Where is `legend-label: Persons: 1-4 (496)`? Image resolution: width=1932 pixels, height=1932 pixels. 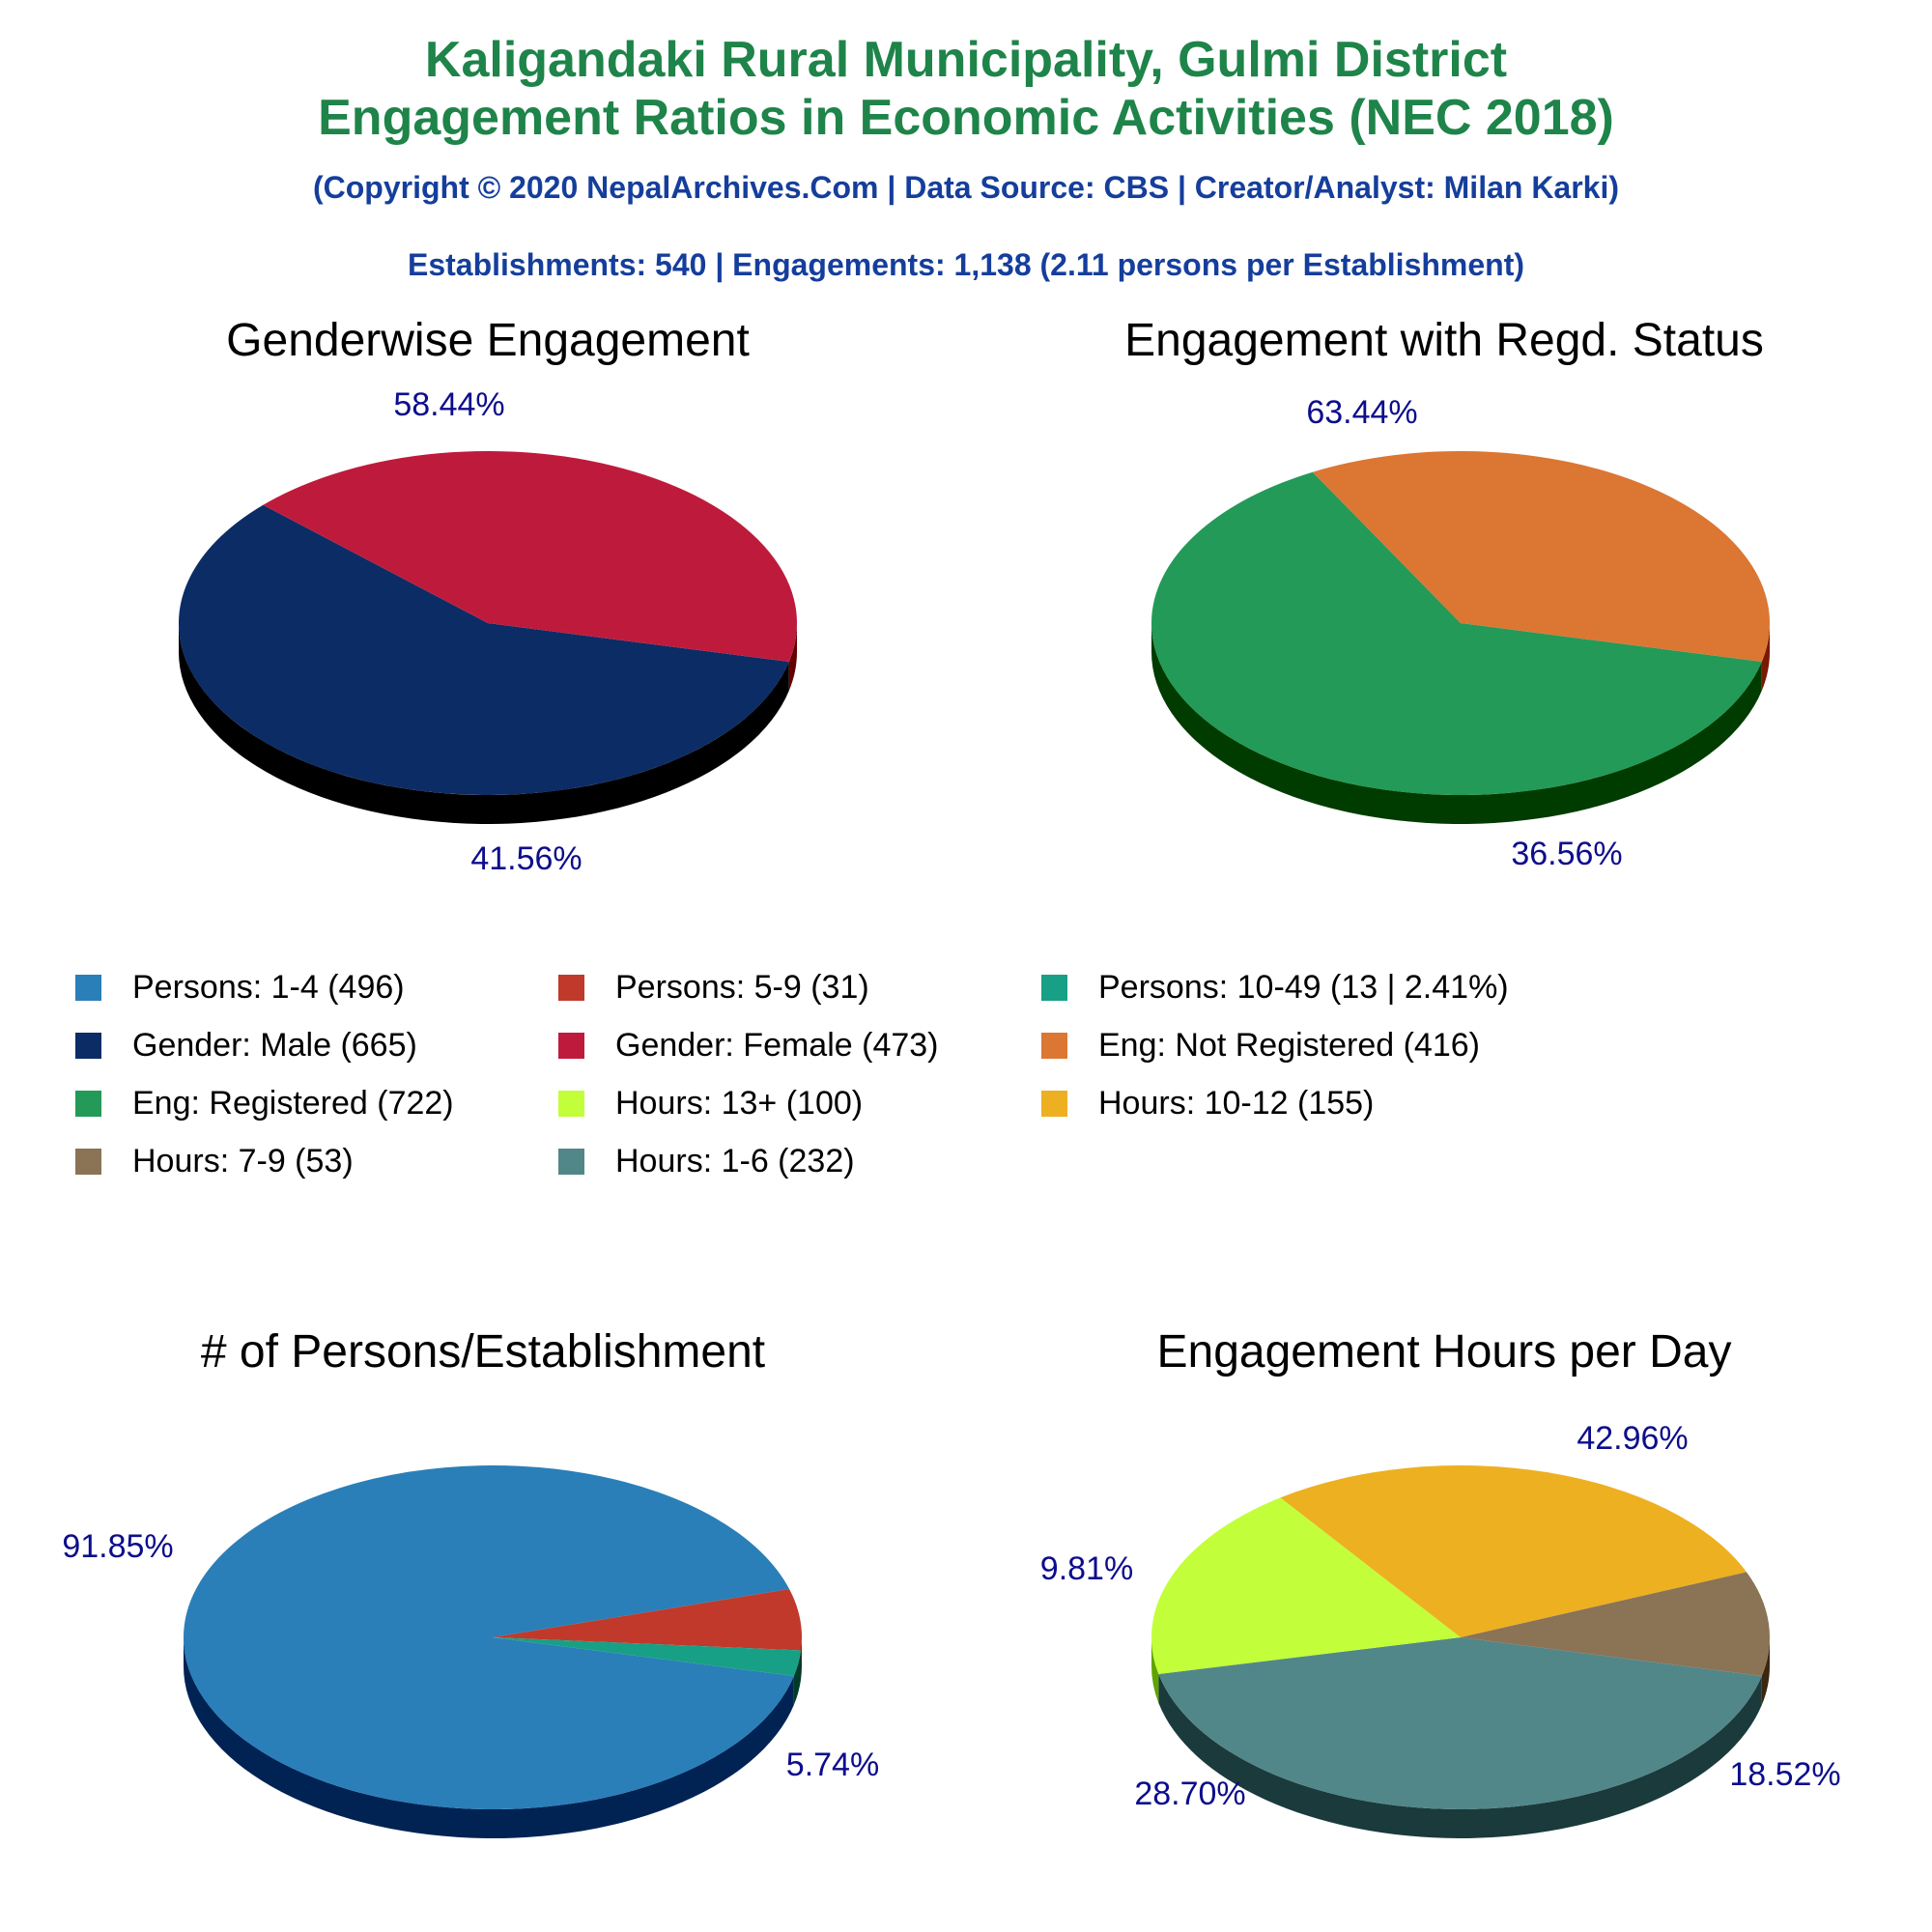 legend-label: Persons: 1-4 (496) is located at coordinates (268, 987).